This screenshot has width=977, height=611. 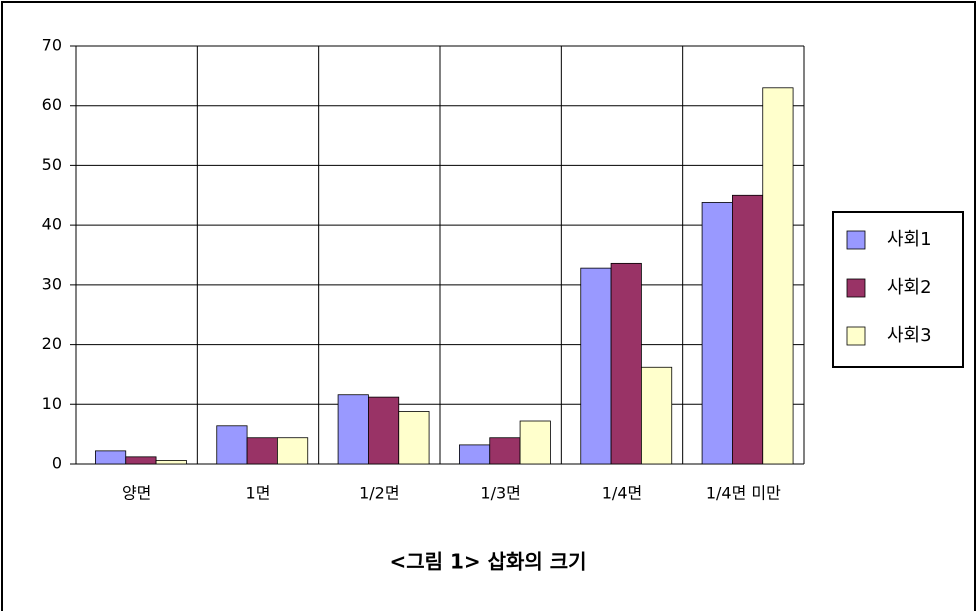 I want to click on y-tick-label: 10, so click(x=52, y=403).